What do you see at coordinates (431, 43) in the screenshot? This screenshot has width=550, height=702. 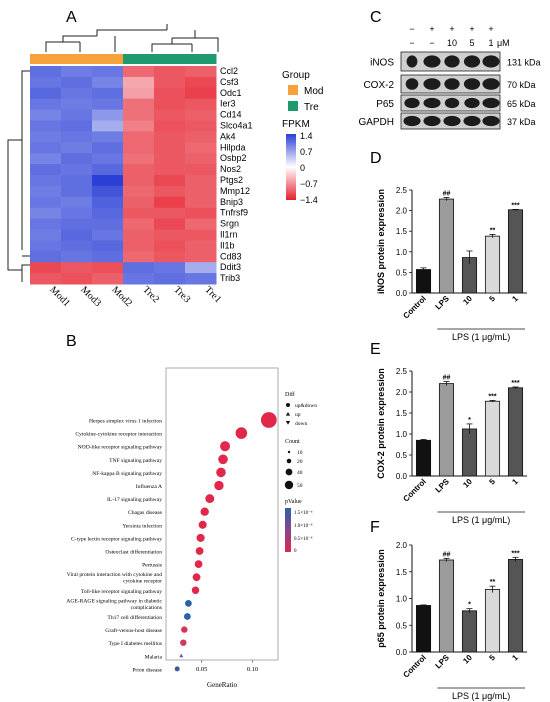 I see `treatment-dose: −` at bounding box center [431, 43].